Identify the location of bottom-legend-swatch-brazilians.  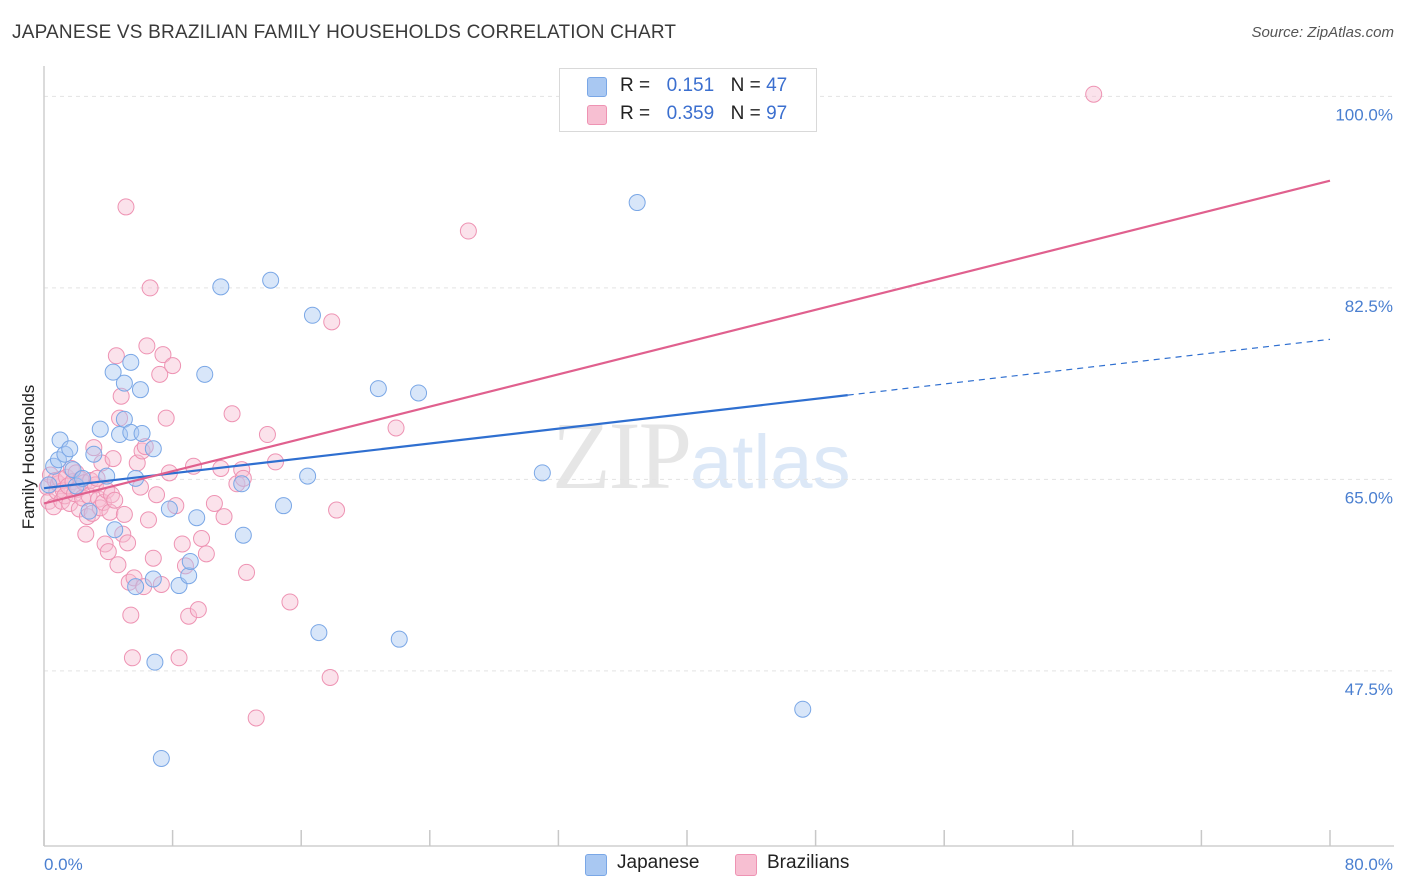
(746, 865).